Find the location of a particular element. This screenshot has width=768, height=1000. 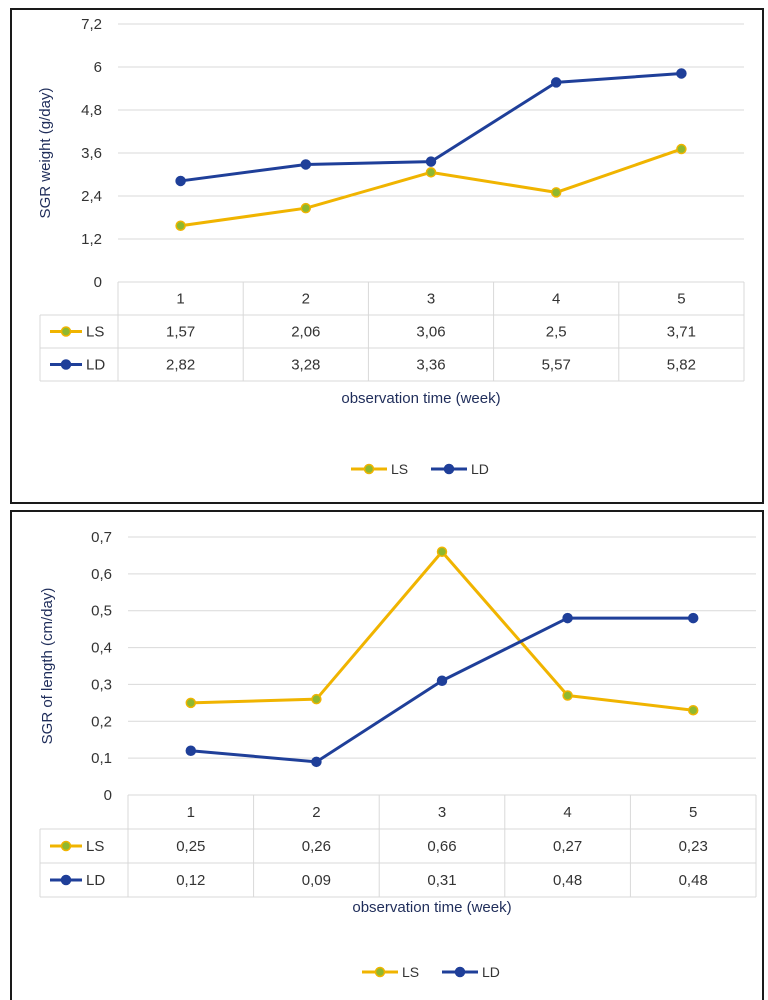

y-tick-label: 4,8 is located at coordinates (91, 110).